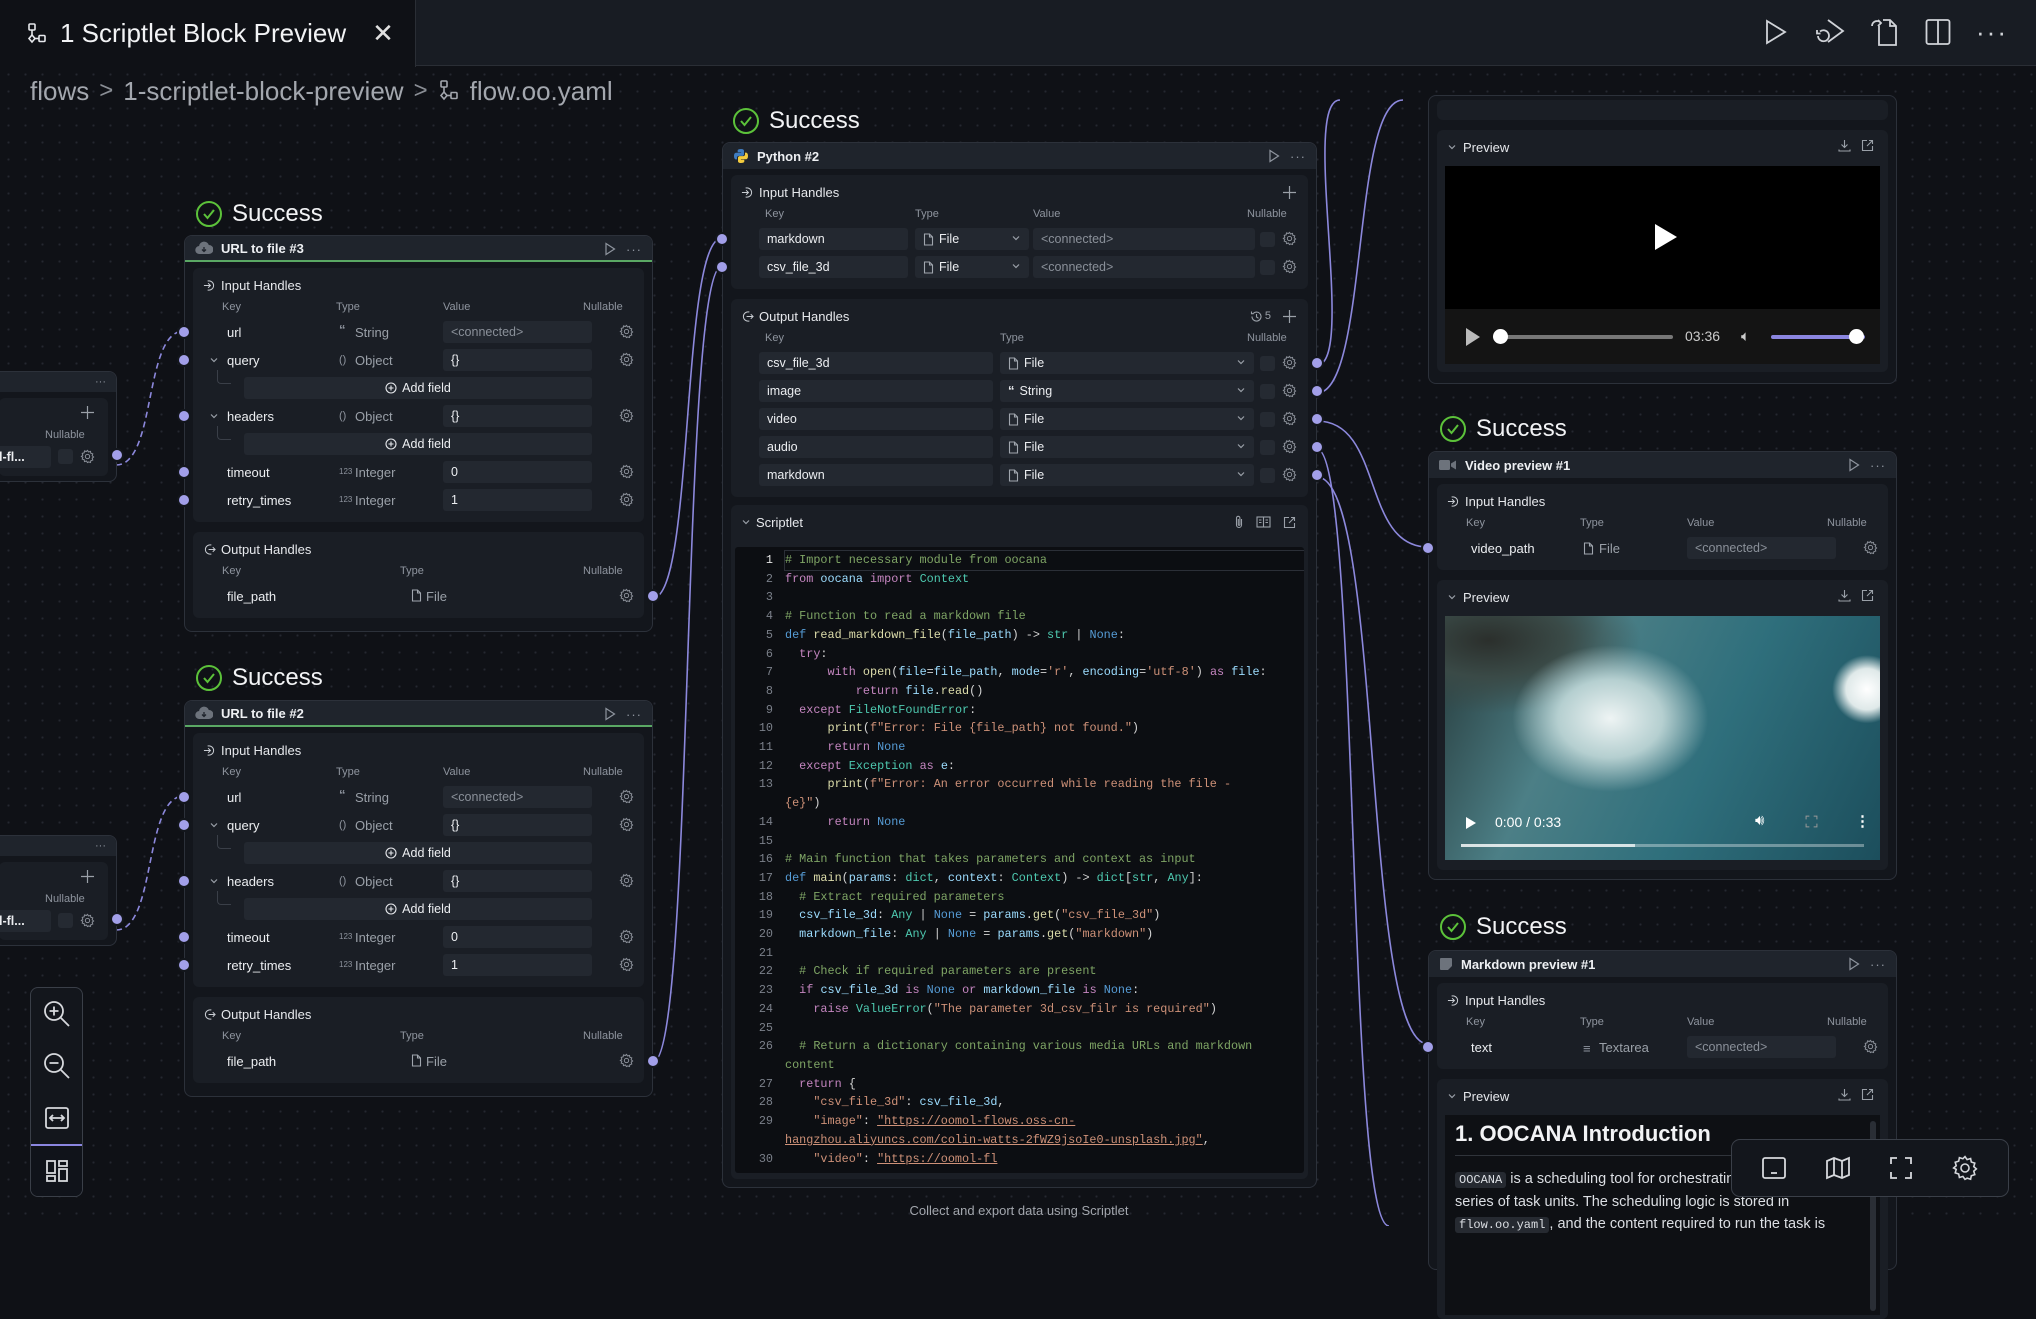 This screenshot has width=2036, height=1319. I want to click on volume-icon: 🔊︎, so click(1760, 820).